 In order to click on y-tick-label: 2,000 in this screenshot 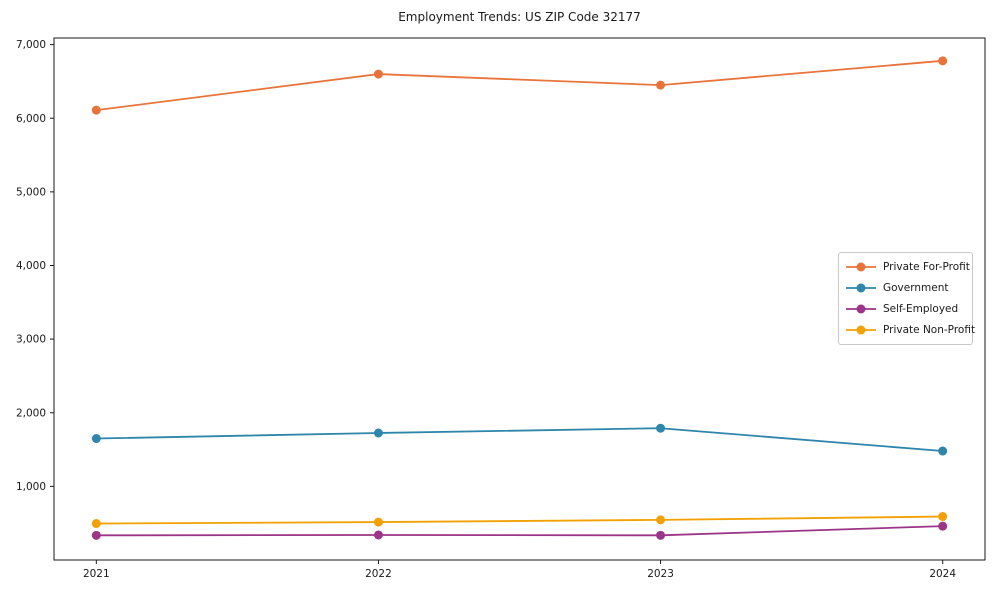, I will do `click(31, 413)`.